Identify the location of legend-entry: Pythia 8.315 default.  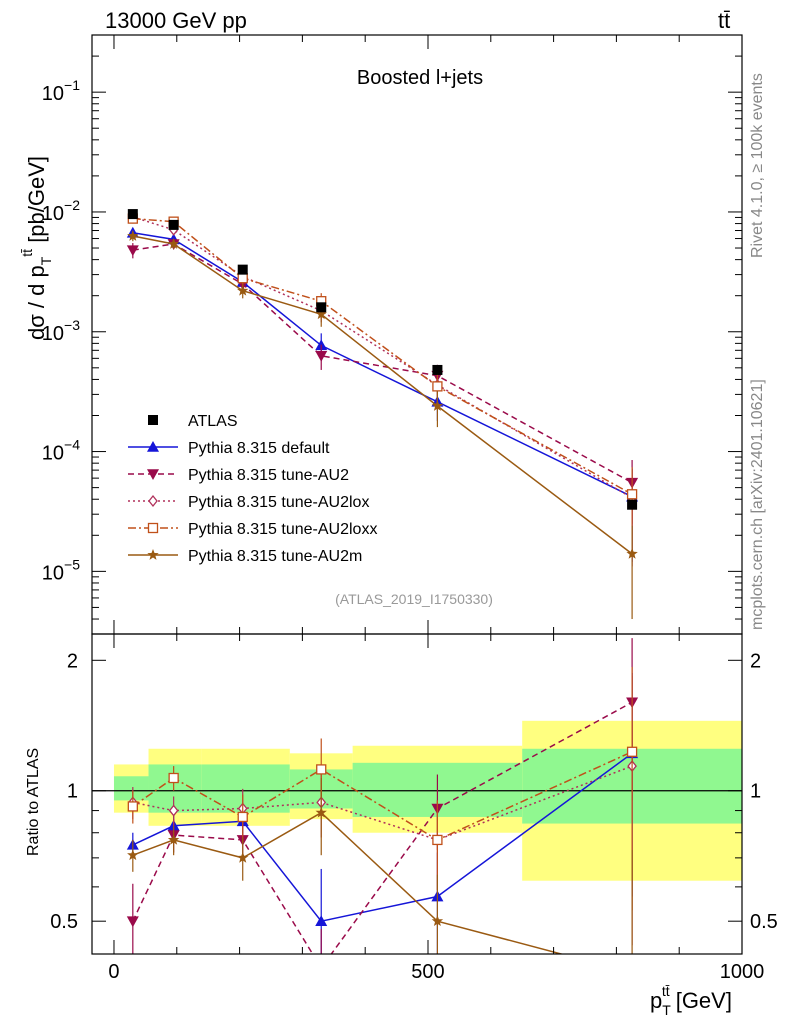
(229, 448).